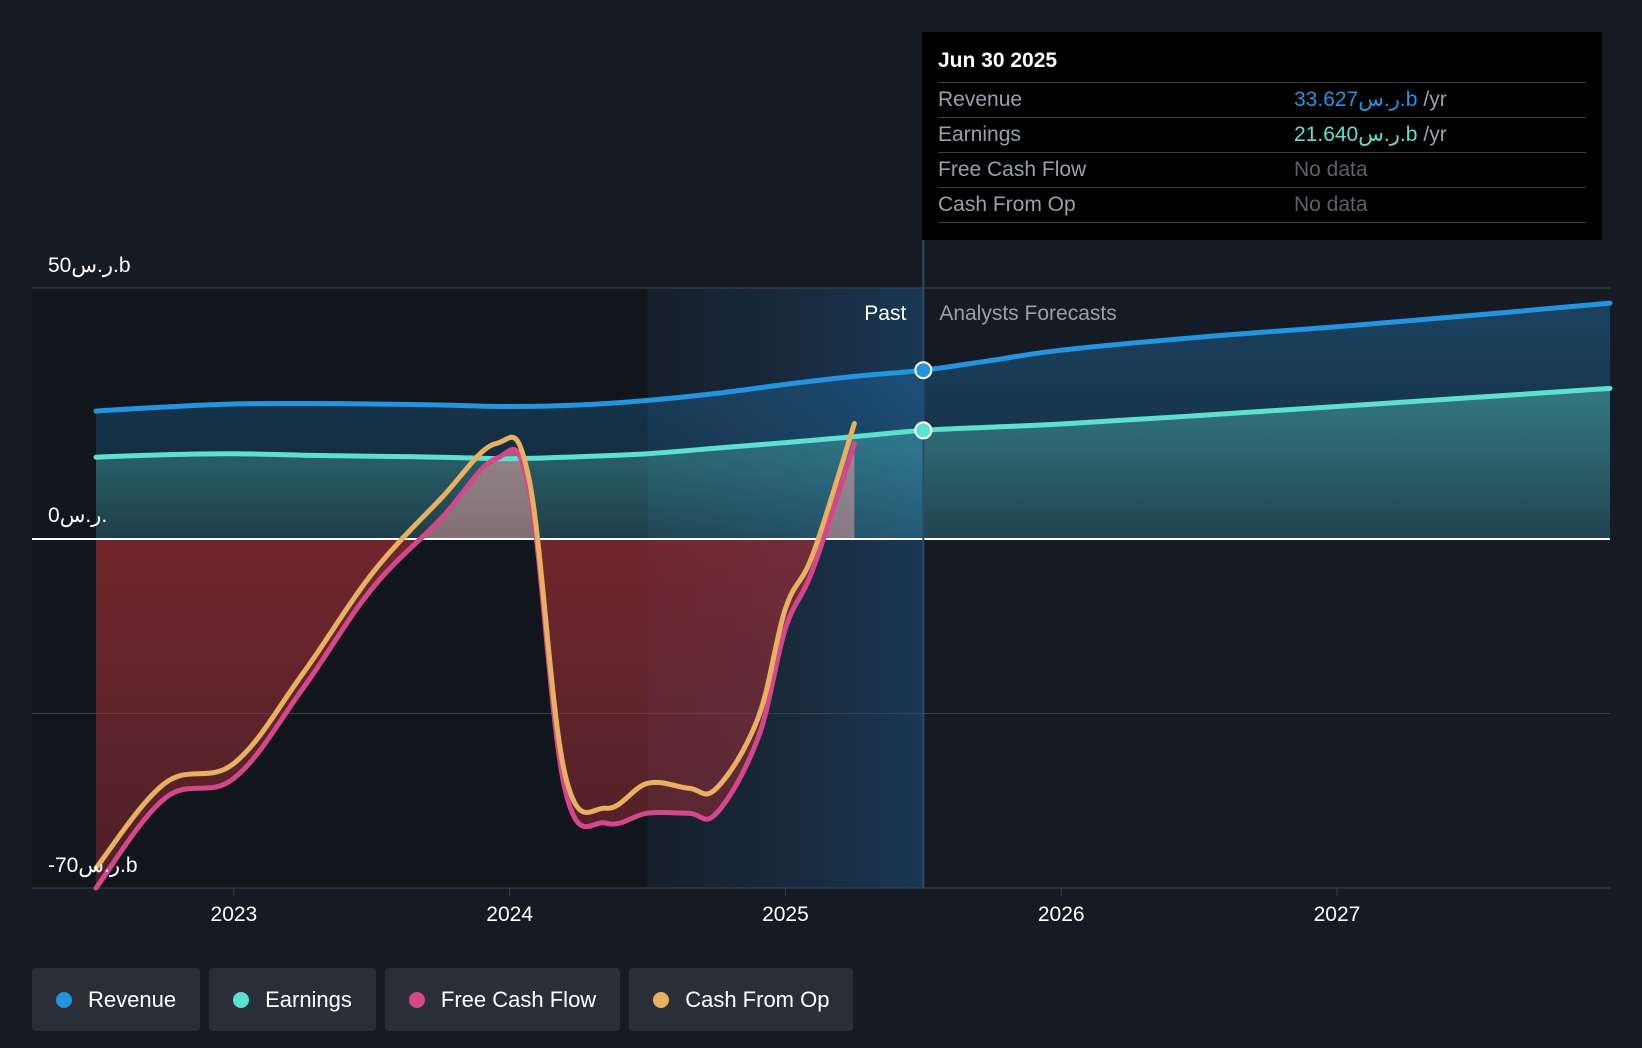  What do you see at coordinates (1027, 313) in the screenshot?
I see `forecast-label: Analysts Forecasts` at bounding box center [1027, 313].